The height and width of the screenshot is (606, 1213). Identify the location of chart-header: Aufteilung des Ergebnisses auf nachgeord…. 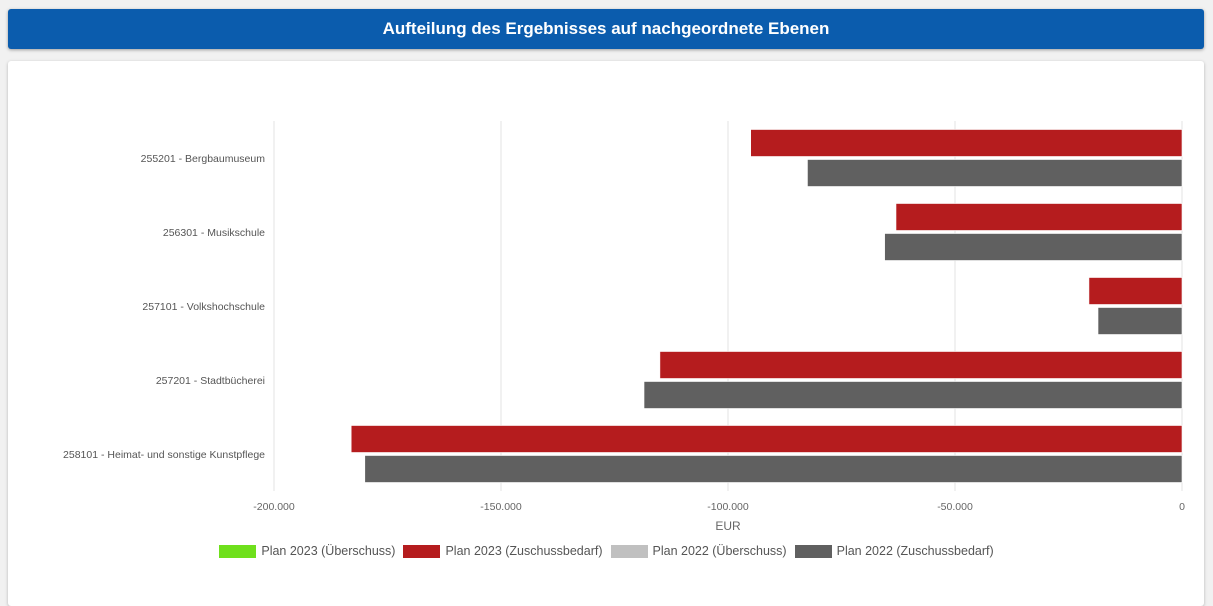
(606, 29).